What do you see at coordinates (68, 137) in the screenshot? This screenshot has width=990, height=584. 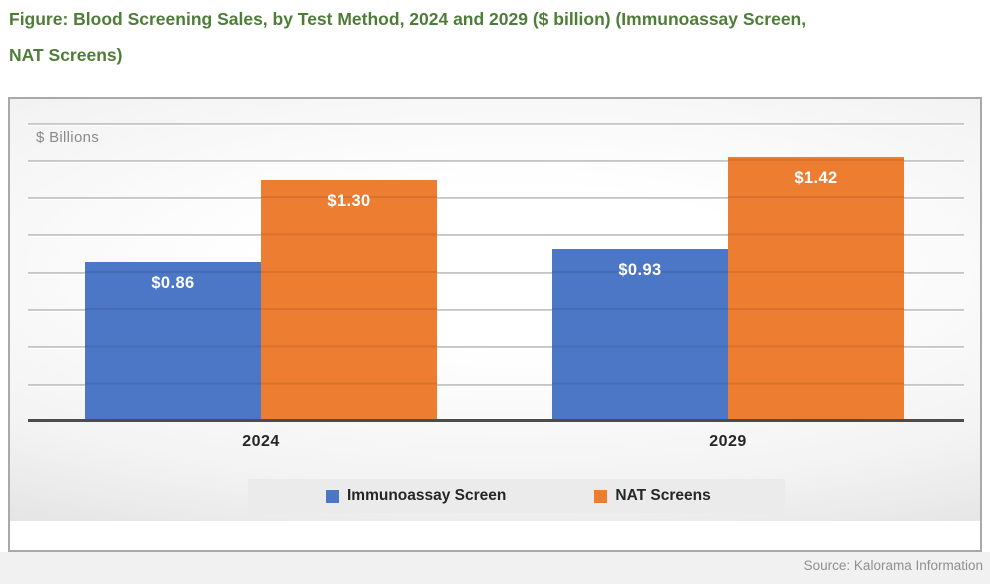 I see `y-axis-label: $ Billions` at bounding box center [68, 137].